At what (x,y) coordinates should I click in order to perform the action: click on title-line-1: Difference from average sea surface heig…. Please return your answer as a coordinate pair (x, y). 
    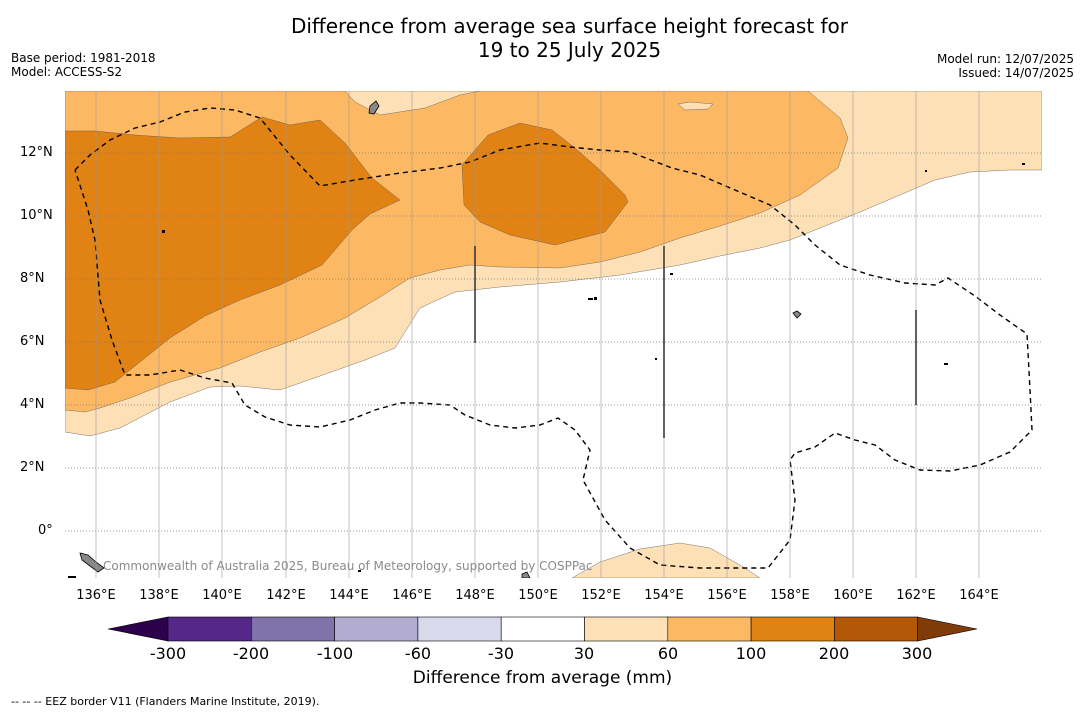
    Looking at the image, I should click on (569, 26).